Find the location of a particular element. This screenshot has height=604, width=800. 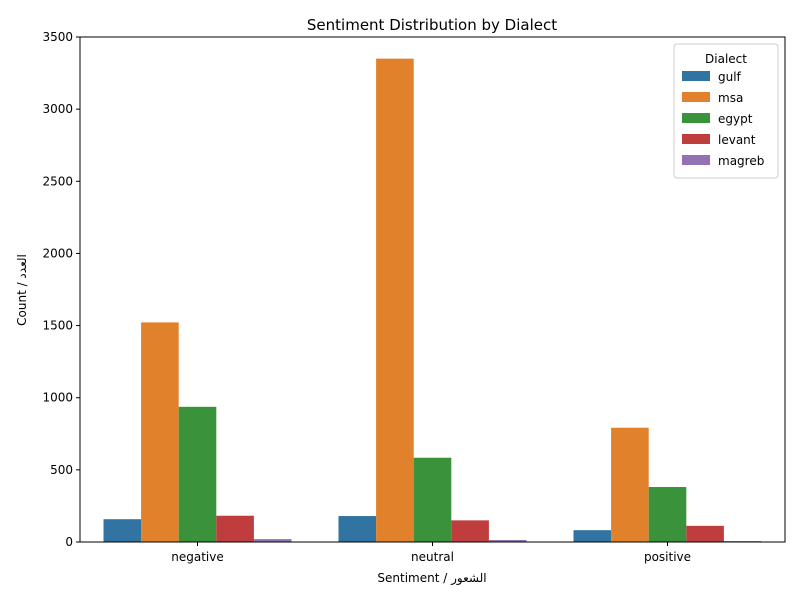

legend-swatch-gulf is located at coordinates (696, 76).